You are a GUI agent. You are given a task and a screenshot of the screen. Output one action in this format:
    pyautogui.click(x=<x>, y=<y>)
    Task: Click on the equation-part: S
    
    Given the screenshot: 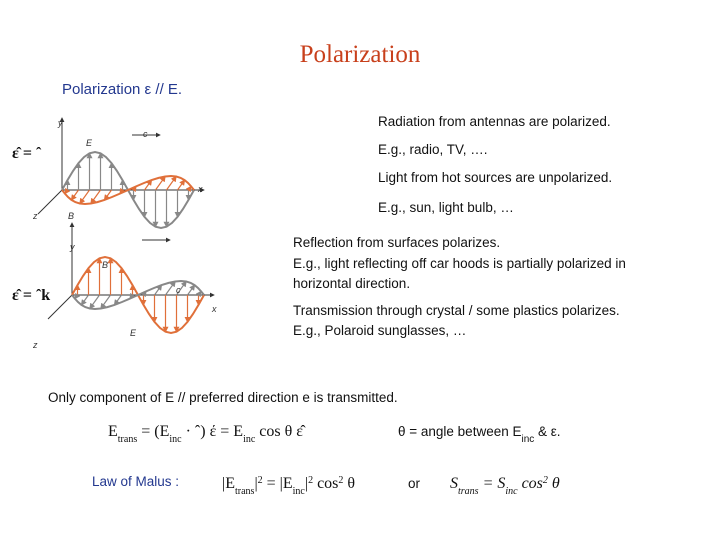 What is the action you would take?
    pyautogui.click(x=454, y=483)
    